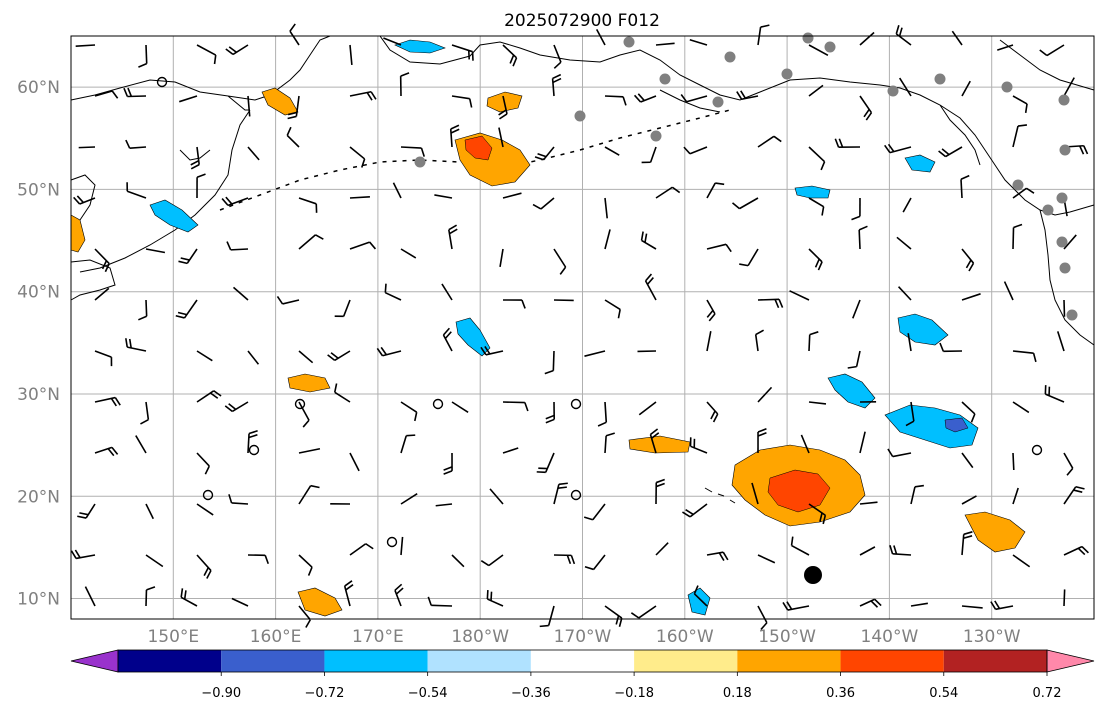 The width and height of the screenshot is (1105, 712). Describe the element at coordinates (276, 637) in the screenshot. I see `lon-tick-label: 160°E` at that location.